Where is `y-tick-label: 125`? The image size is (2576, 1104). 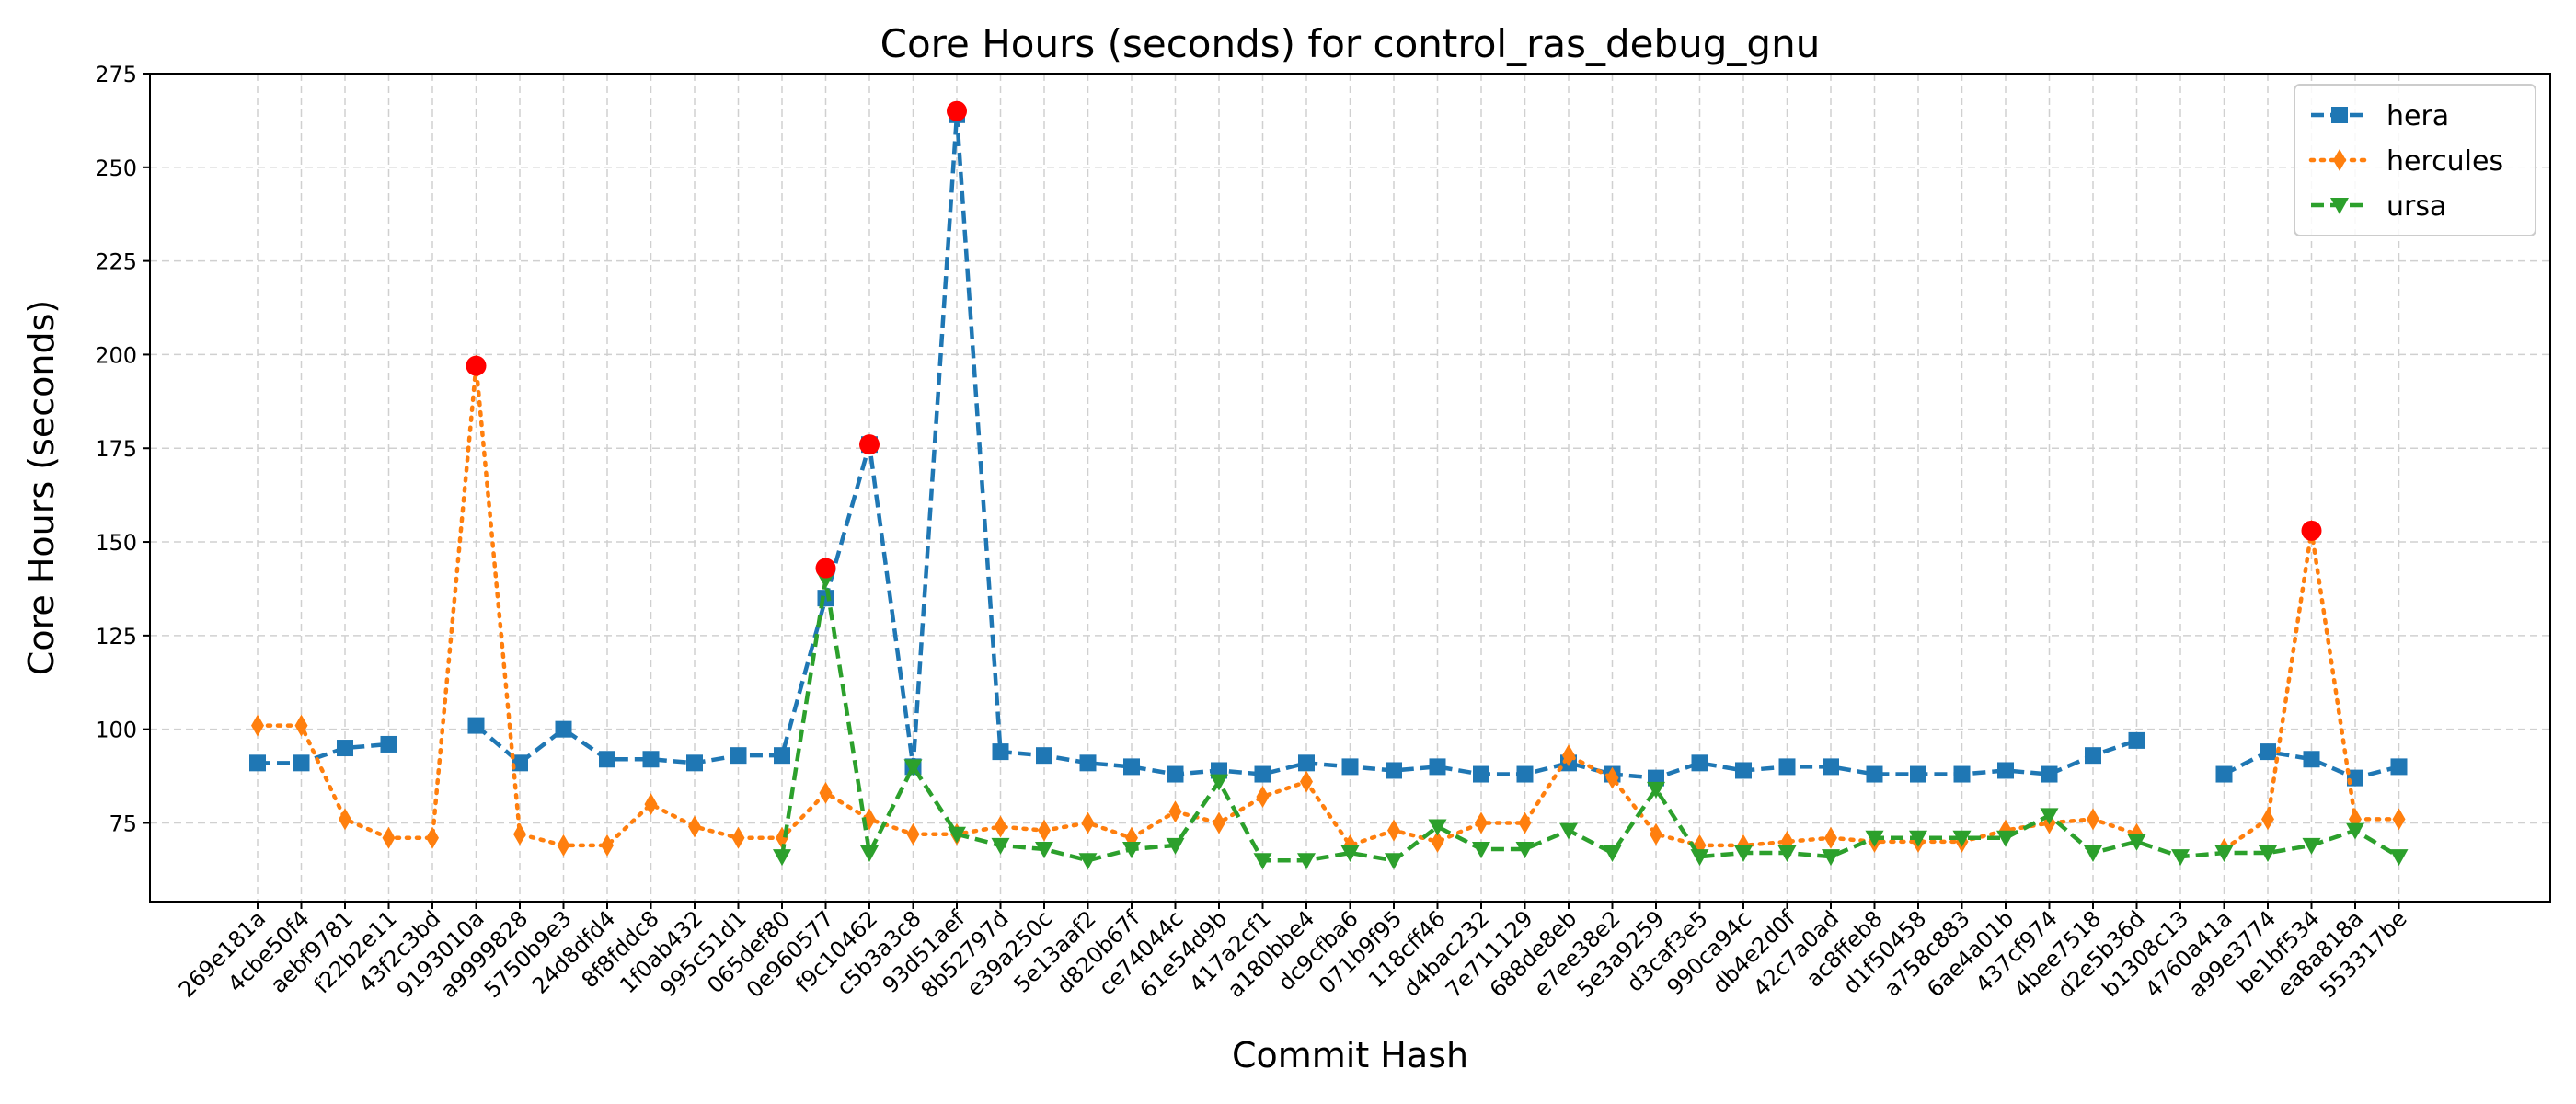 y-tick-label: 125 is located at coordinates (116, 637).